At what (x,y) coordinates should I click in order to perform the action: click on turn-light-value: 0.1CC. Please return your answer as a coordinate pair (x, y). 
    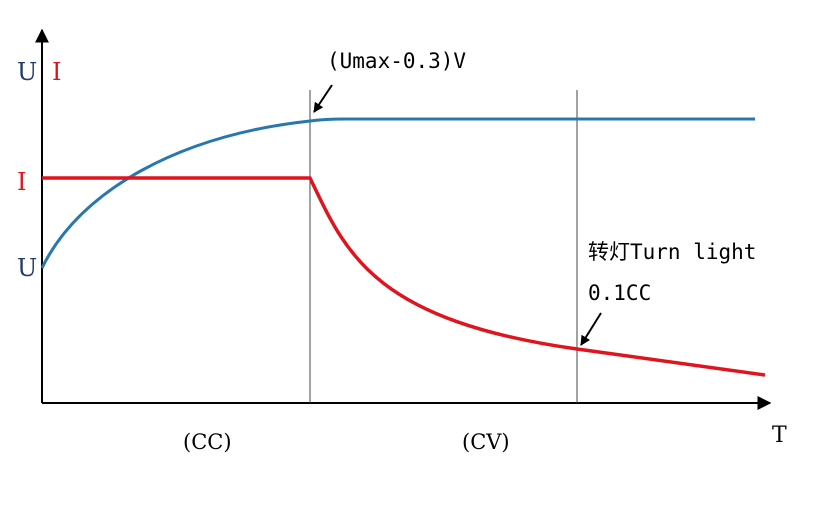
    Looking at the image, I should click on (619, 293).